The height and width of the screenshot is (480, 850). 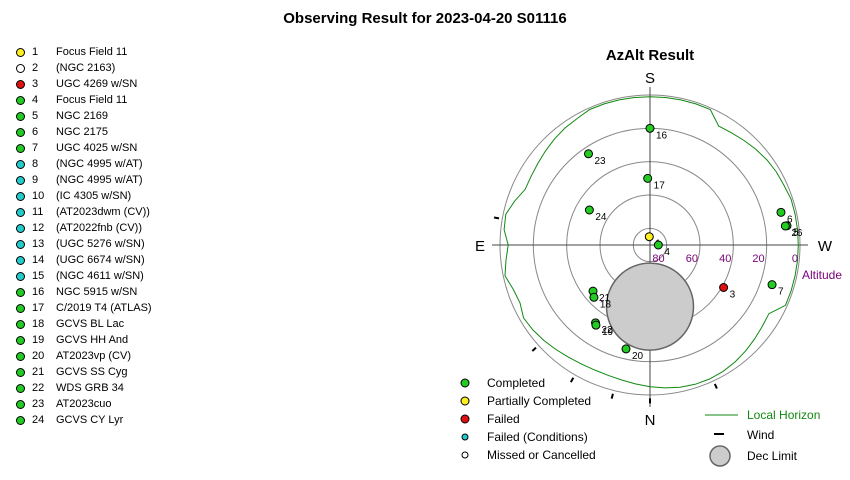 I want to click on target-list-item: 8 (NGC 4995 w/AT), so click(x=84, y=164).